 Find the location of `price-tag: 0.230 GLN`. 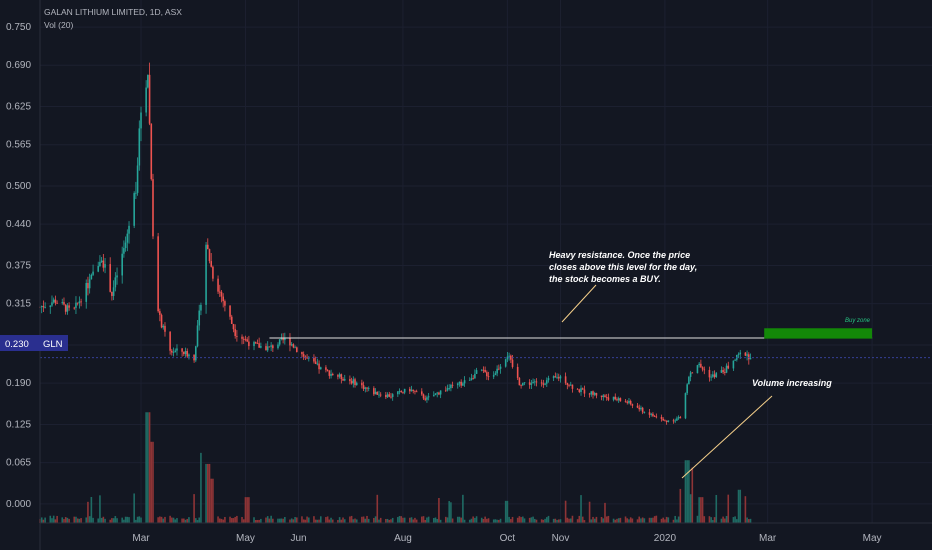

price-tag: 0.230 GLN is located at coordinates (34, 343).